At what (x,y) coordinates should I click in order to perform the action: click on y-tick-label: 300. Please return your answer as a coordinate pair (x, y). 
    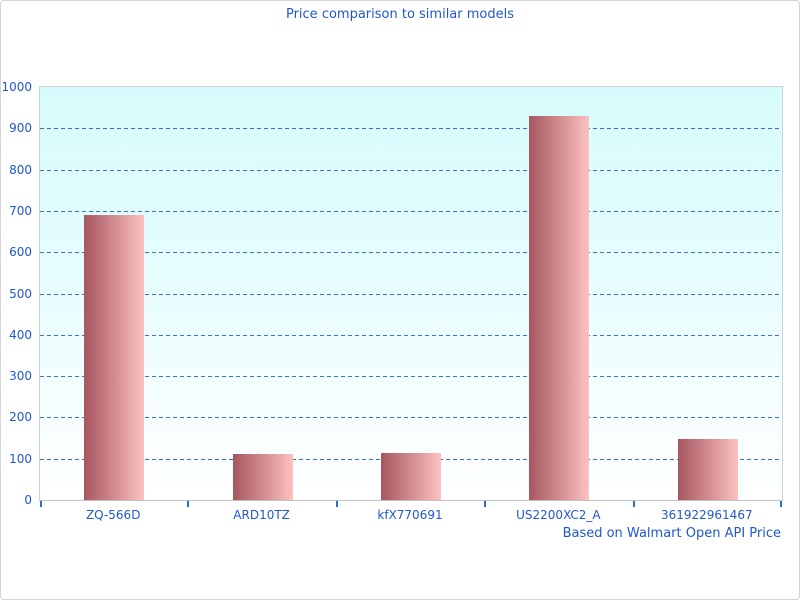
    Looking at the image, I should click on (20, 376).